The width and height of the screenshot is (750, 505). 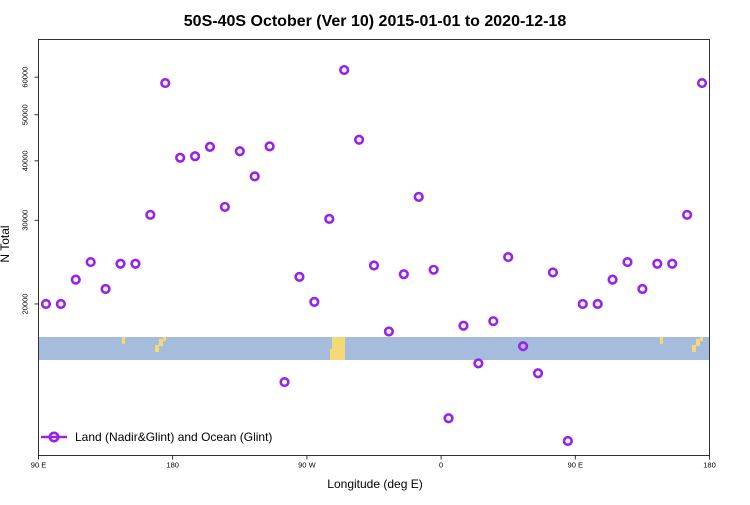 I want to click on x-axis-label: Longitude (deg E), so click(x=374, y=484).